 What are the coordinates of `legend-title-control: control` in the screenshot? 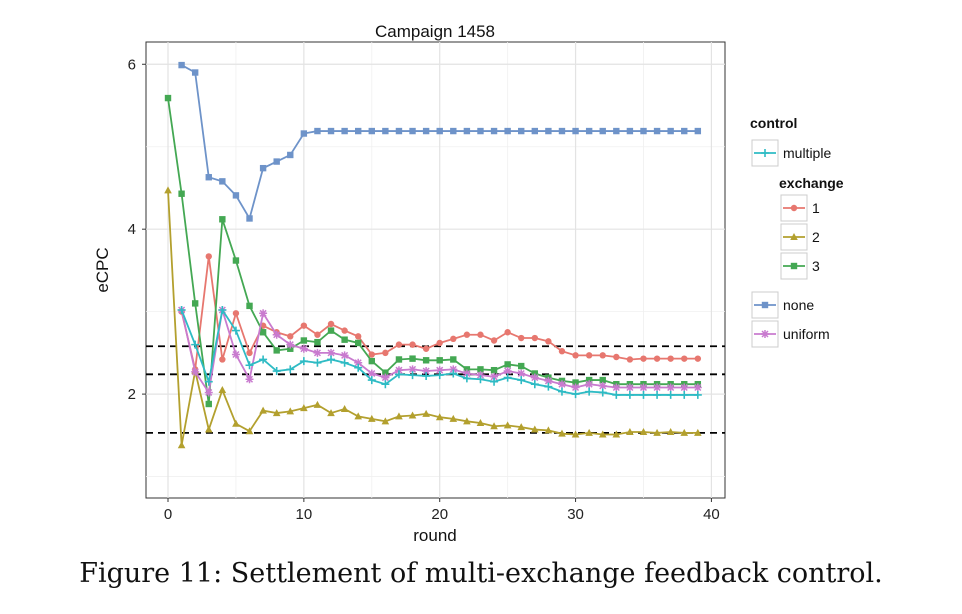 It's located at (773, 123).